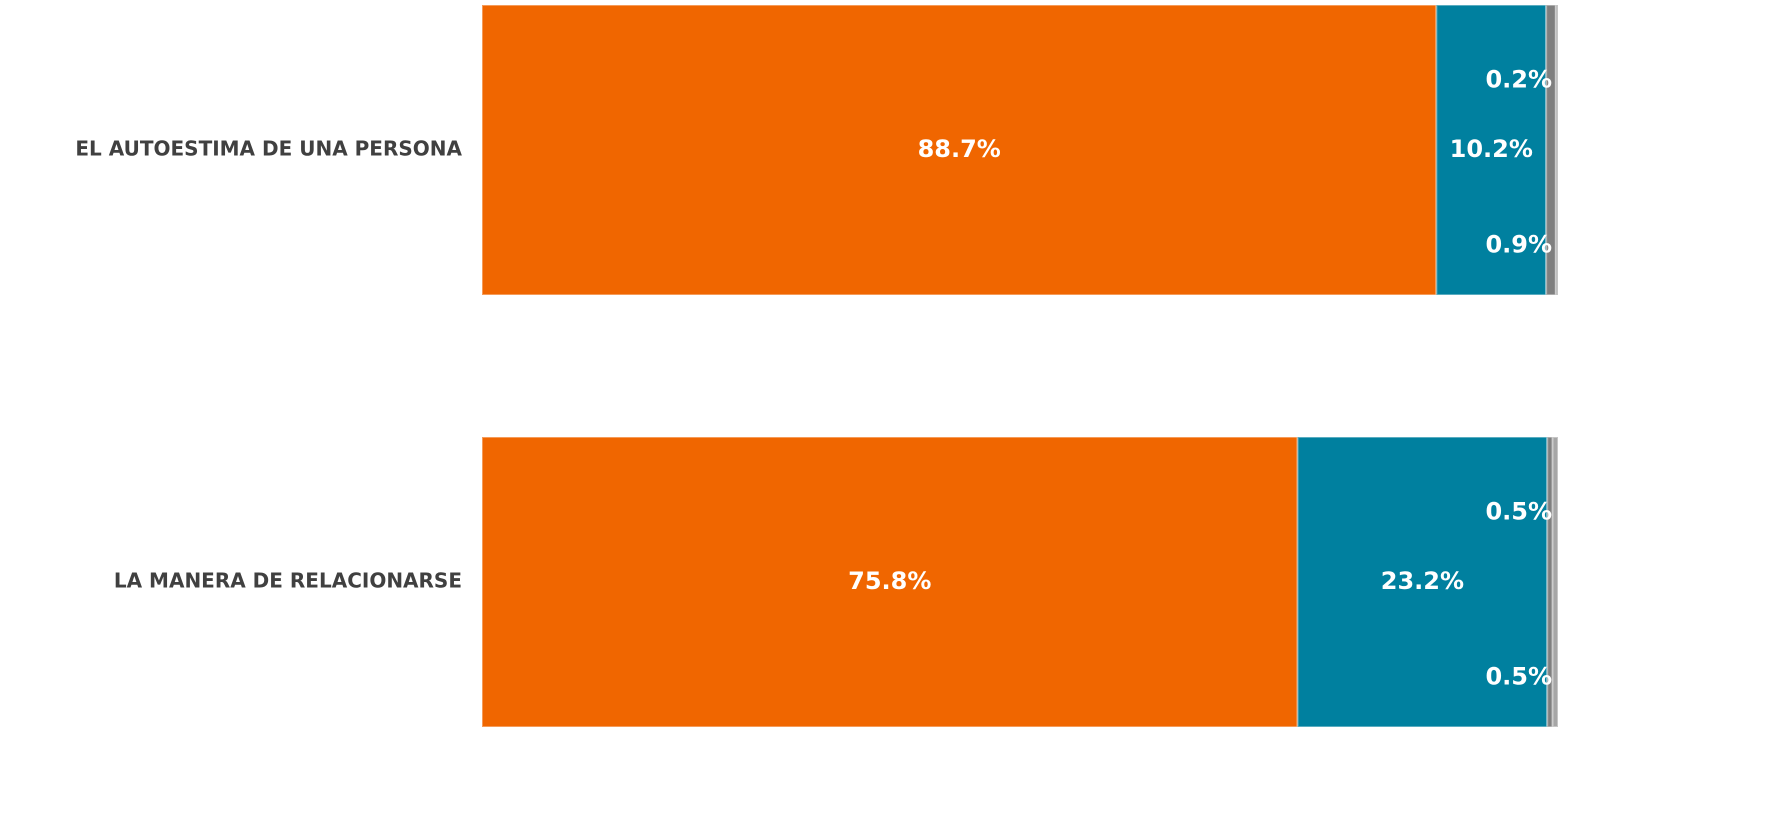 This screenshot has width=1783, height=826. What do you see at coordinates (1518, 245) in the screenshot?
I see `value-label: 0.9%` at bounding box center [1518, 245].